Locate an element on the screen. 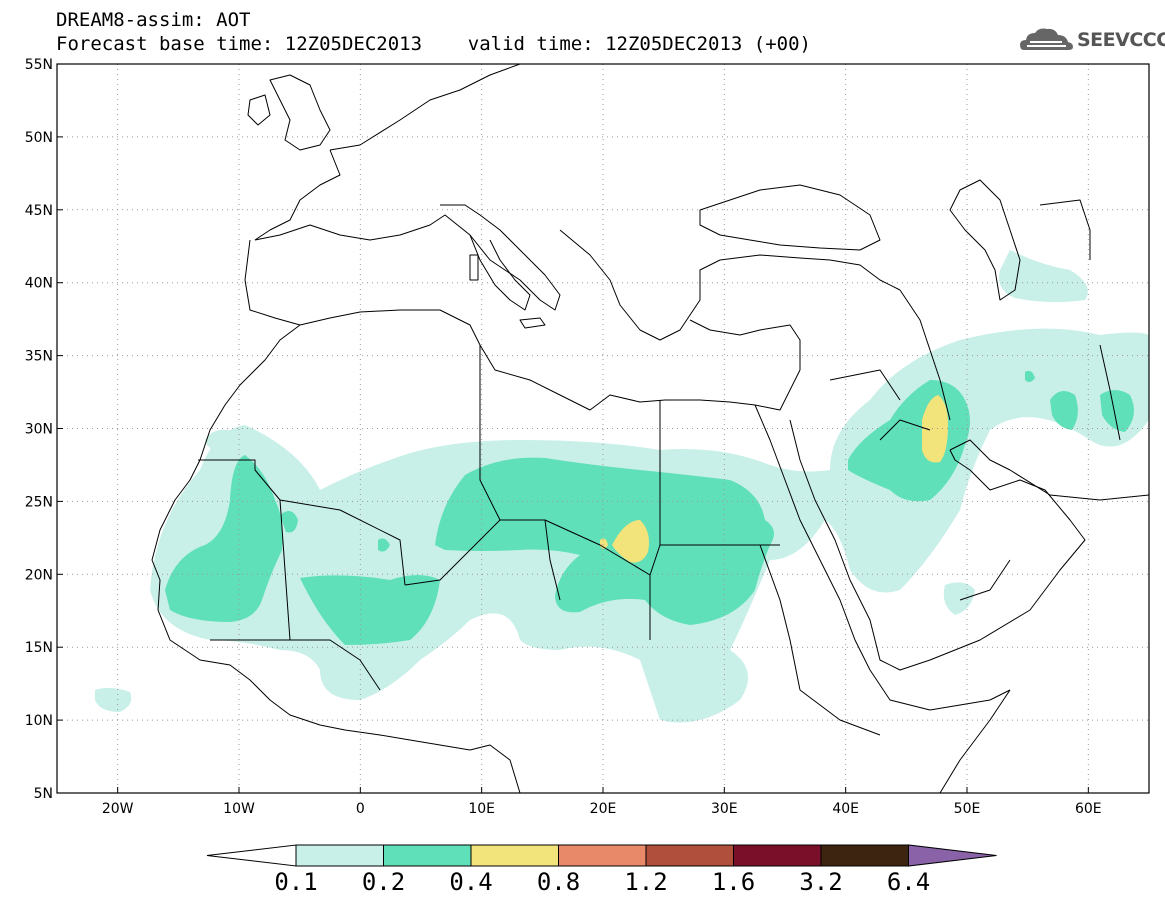 Image resolution: width=1165 pixels, height=905 pixels. lon-tick-label: 30E is located at coordinates (724, 809).